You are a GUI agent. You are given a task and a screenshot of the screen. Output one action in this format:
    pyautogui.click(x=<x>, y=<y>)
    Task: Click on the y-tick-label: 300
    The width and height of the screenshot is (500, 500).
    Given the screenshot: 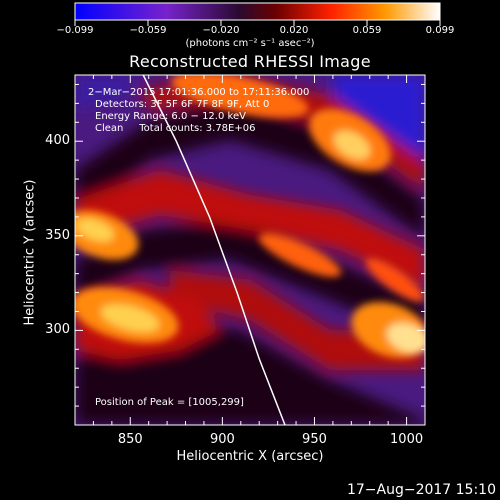 What is the action you would take?
    pyautogui.click(x=57, y=330)
    